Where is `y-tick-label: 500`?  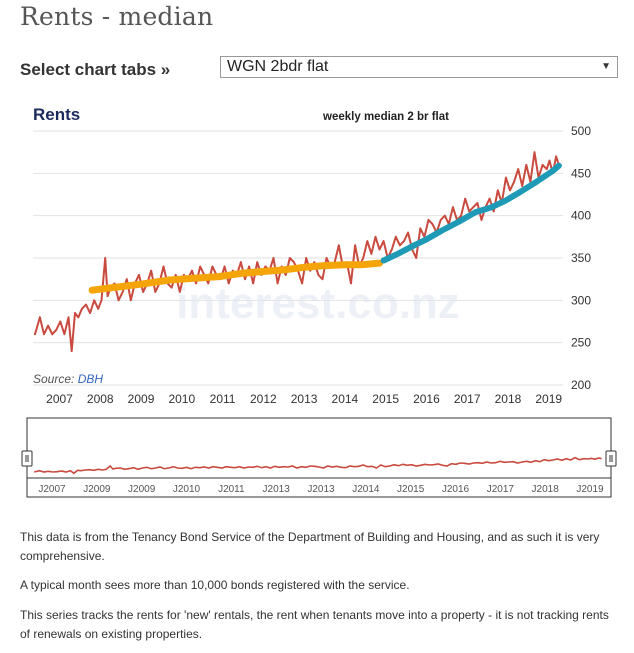 y-tick-label: 500 is located at coordinates (581, 131).